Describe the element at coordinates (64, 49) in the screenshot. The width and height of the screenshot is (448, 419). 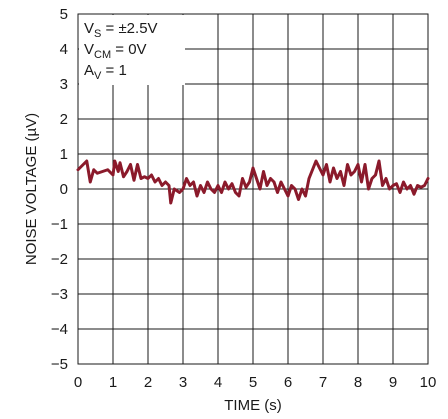
I see `y-tick-label: 4` at that location.